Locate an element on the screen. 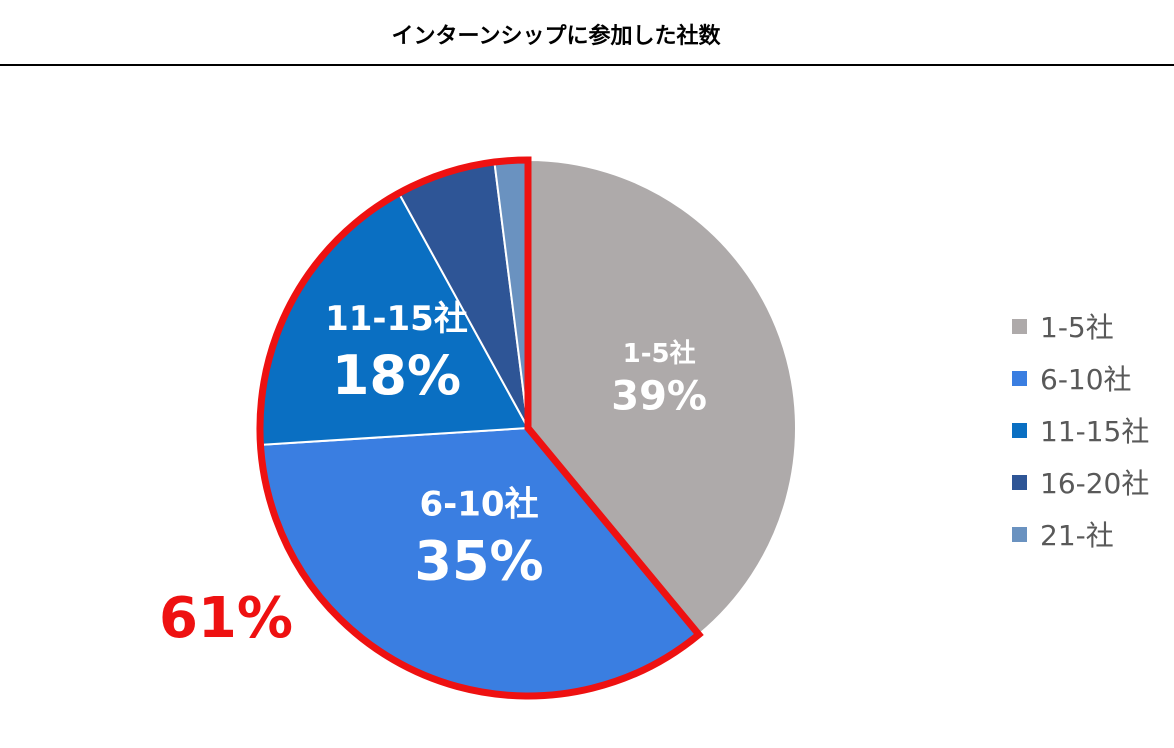 Image resolution: width=1174 pixels, height=748 pixels. slice-label-1-5: 1-5社 is located at coordinates (659, 353).